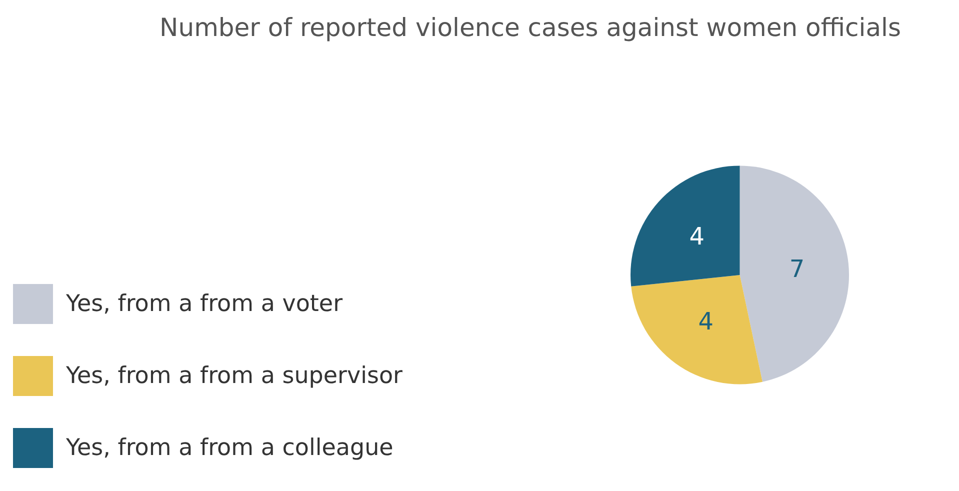 The height and width of the screenshot is (491, 959). What do you see at coordinates (797, 268) in the screenshot?
I see `data-label: 7` at bounding box center [797, 268].